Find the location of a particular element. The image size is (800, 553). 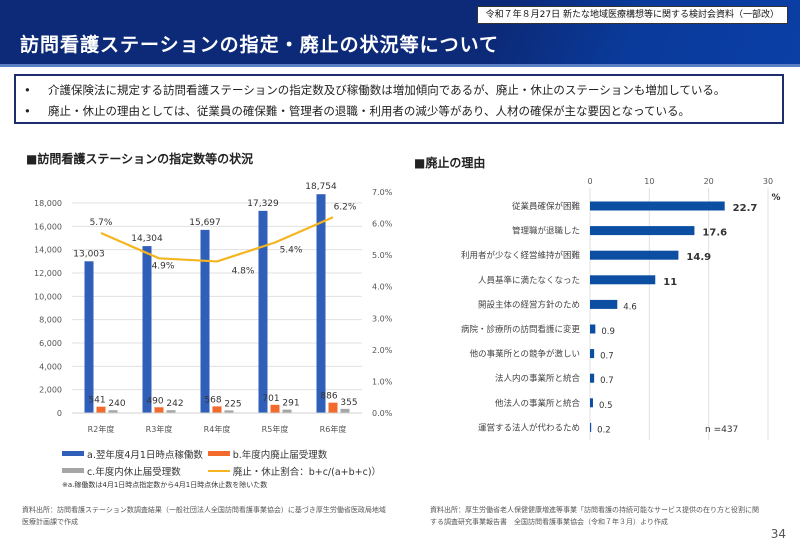

left-chart-title: ■訪問看護ステーションの指定数等の状況 is located at coordinates (140, 159).